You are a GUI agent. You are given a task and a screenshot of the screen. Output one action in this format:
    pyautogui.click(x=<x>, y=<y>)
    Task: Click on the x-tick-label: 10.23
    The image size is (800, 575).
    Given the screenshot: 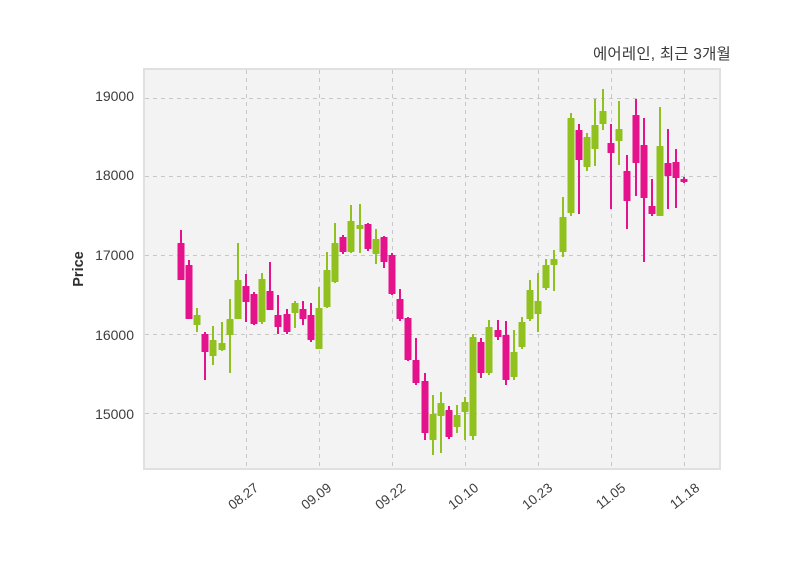 What is the action you would take?
    pyautogui.click(x=537, y=496)
    